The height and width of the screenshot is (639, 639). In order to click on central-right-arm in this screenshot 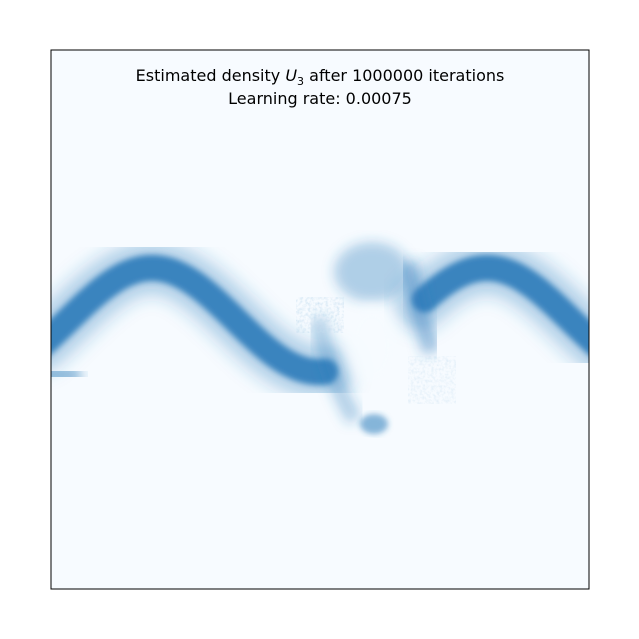, I will do `click(420, 308)`.